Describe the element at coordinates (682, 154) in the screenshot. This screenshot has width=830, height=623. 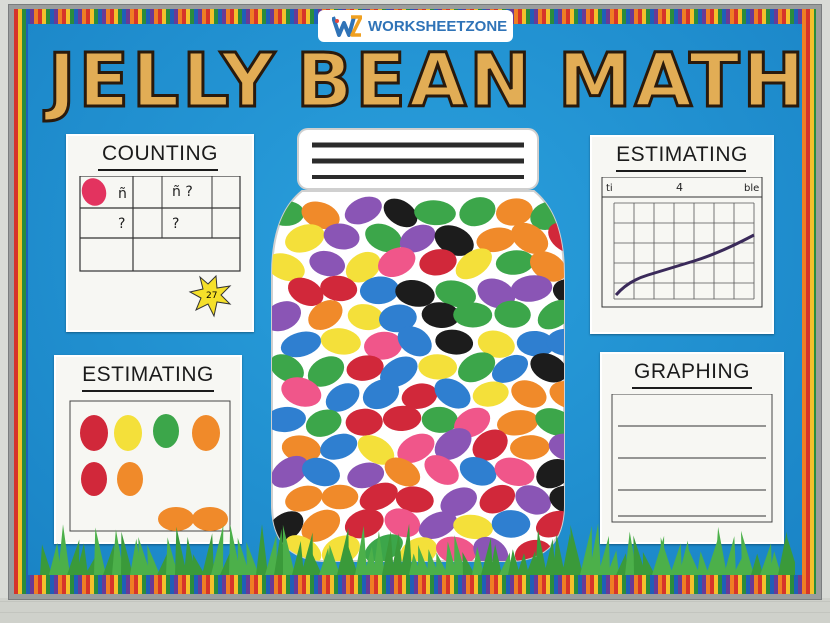
I see `estimating-graph-title: ESTIMATING` at that location.